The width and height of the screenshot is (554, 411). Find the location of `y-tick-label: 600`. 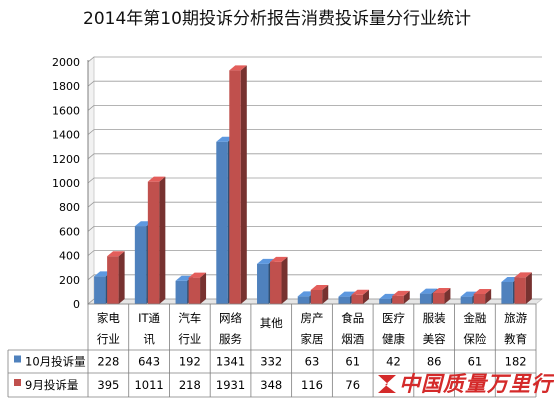

y-tick-label: 600 is located at coordinates (69, 231).